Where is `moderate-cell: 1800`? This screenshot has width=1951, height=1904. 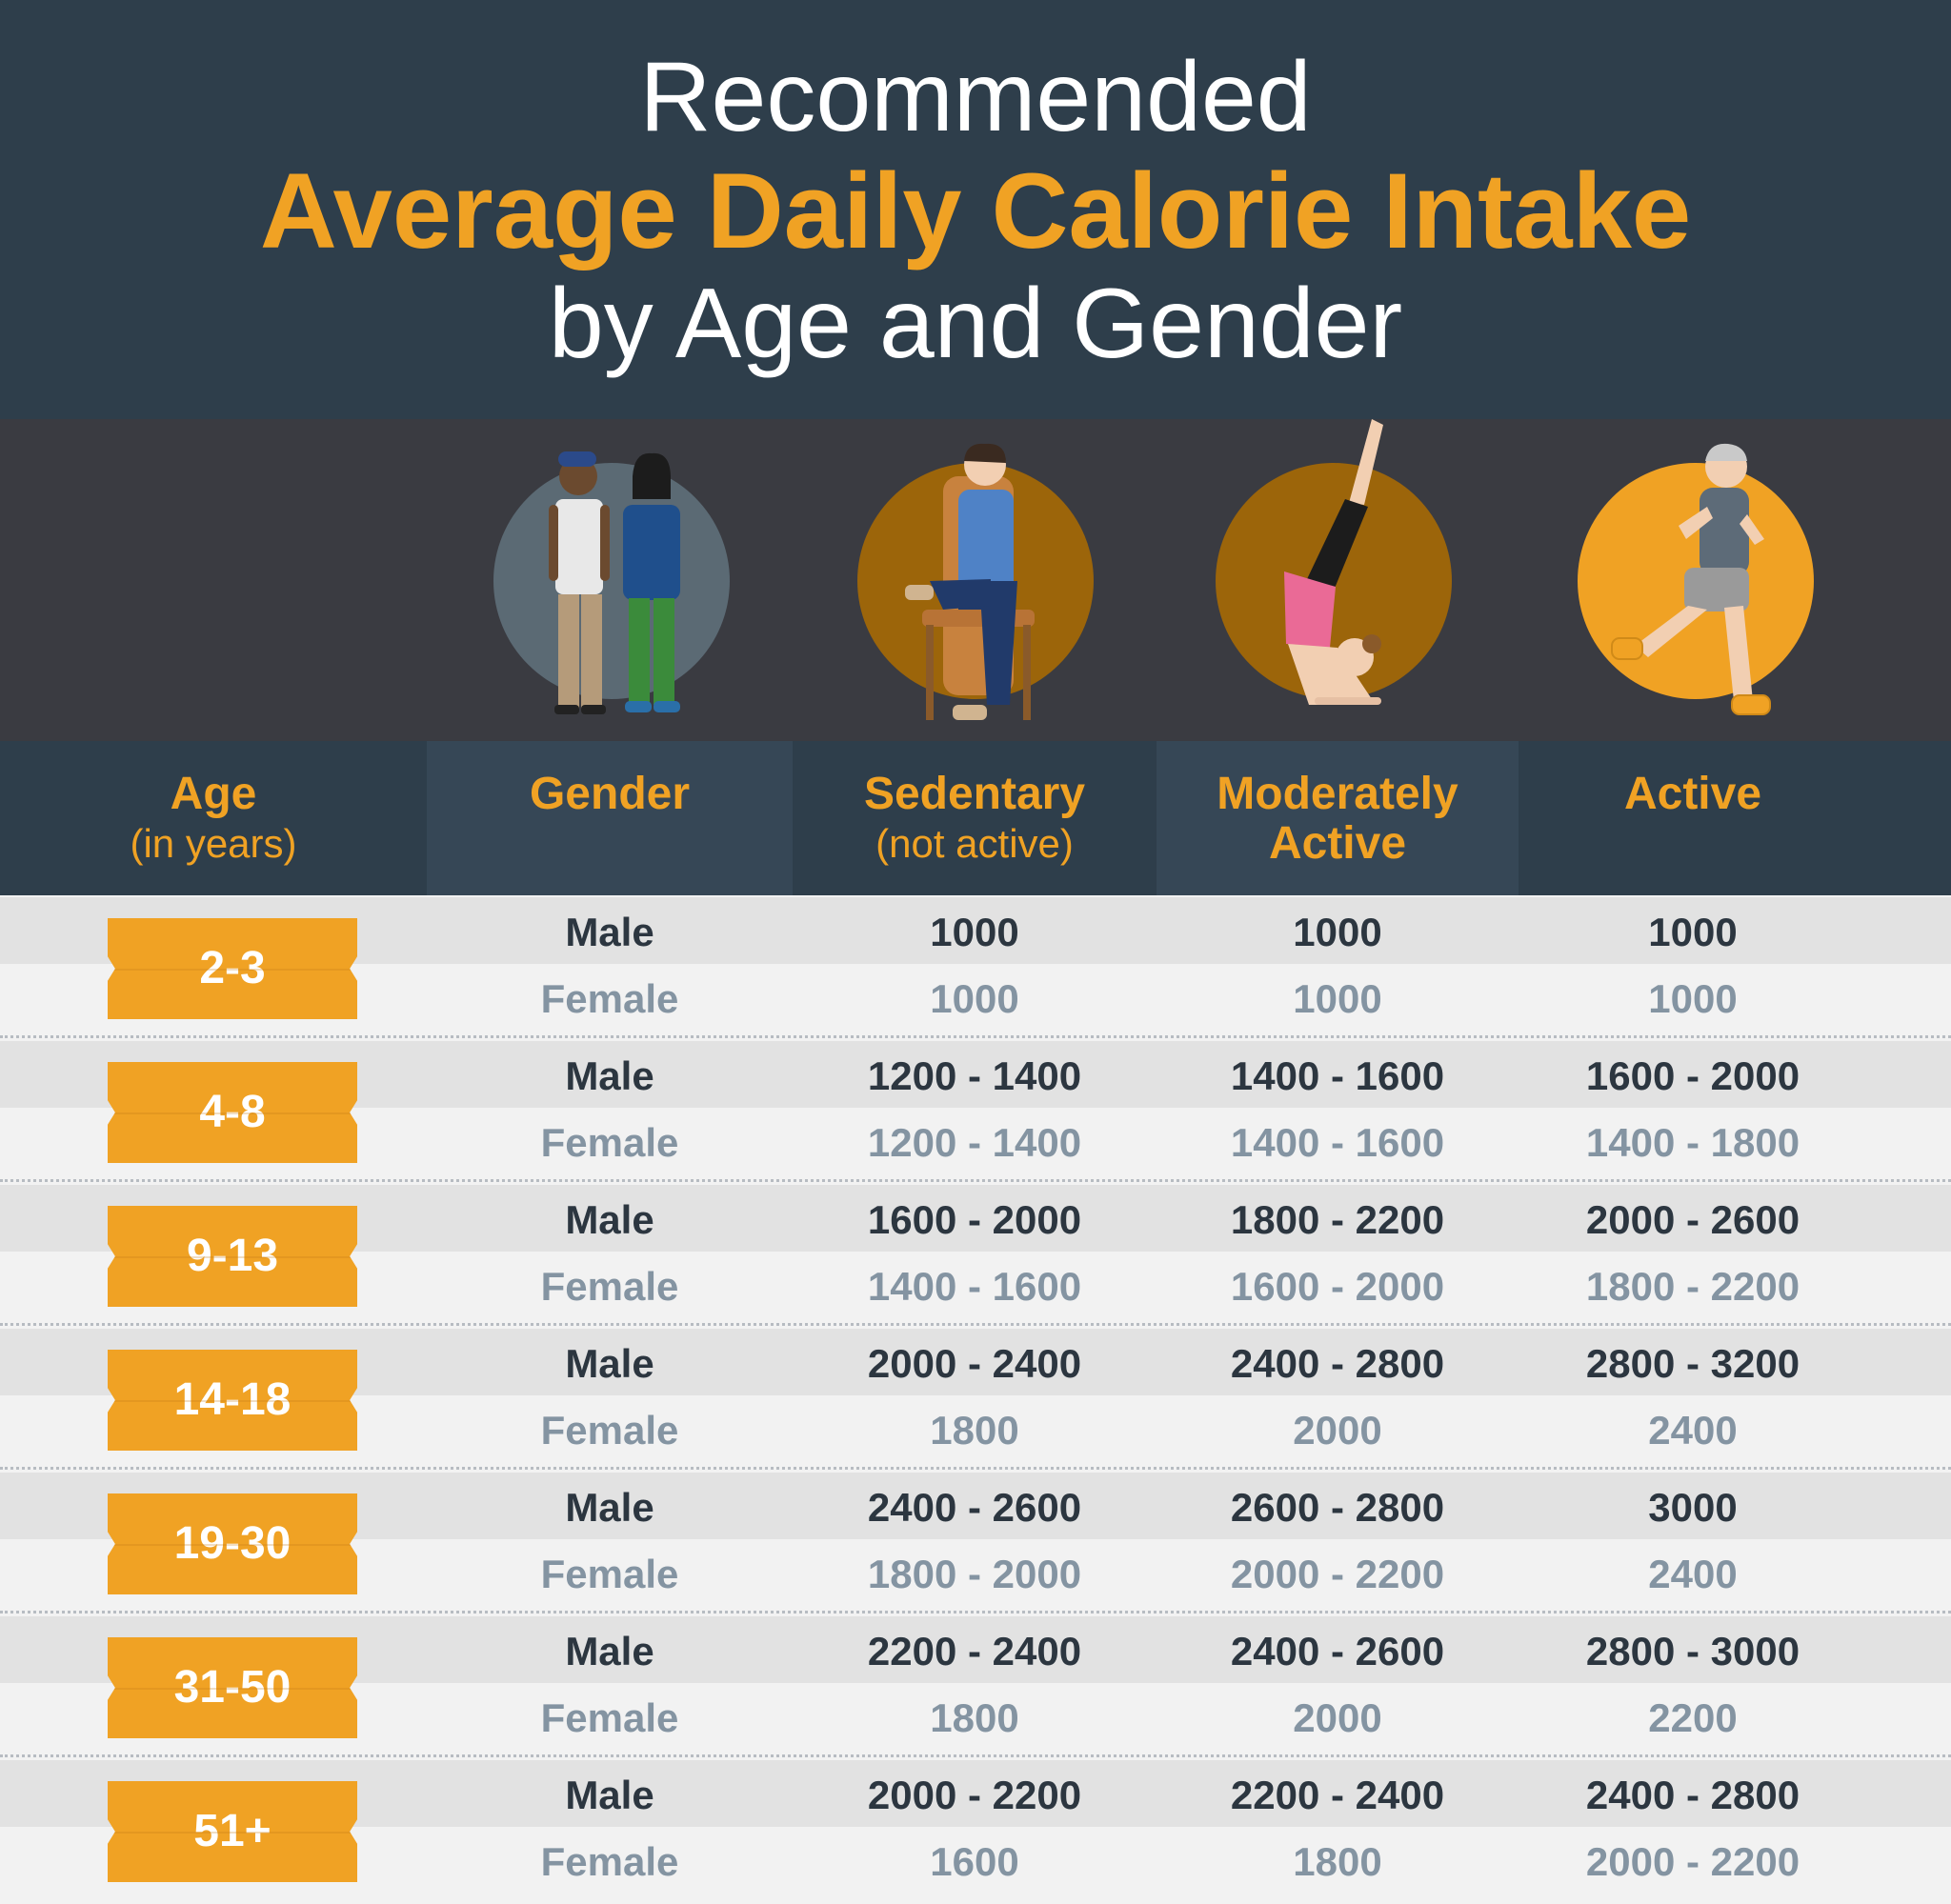
moderate-cell: 1800 is located at coordinates (1337, 1862).